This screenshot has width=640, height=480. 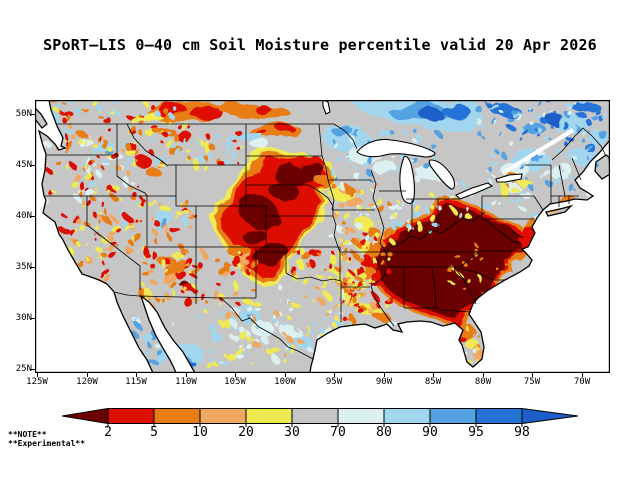 What do you see at coordinates (108, 432) in the screenshot?
I see `colorbar-label: 2` at bounding box center [108, 432].